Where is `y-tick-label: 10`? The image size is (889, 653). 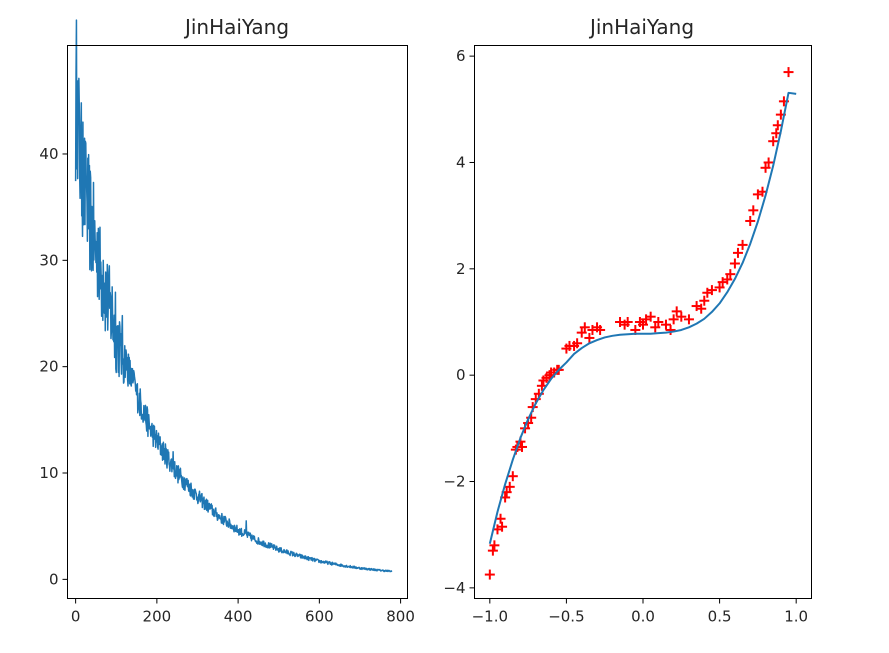
y-tick-label: 10 is located at coordinates (48, 473).